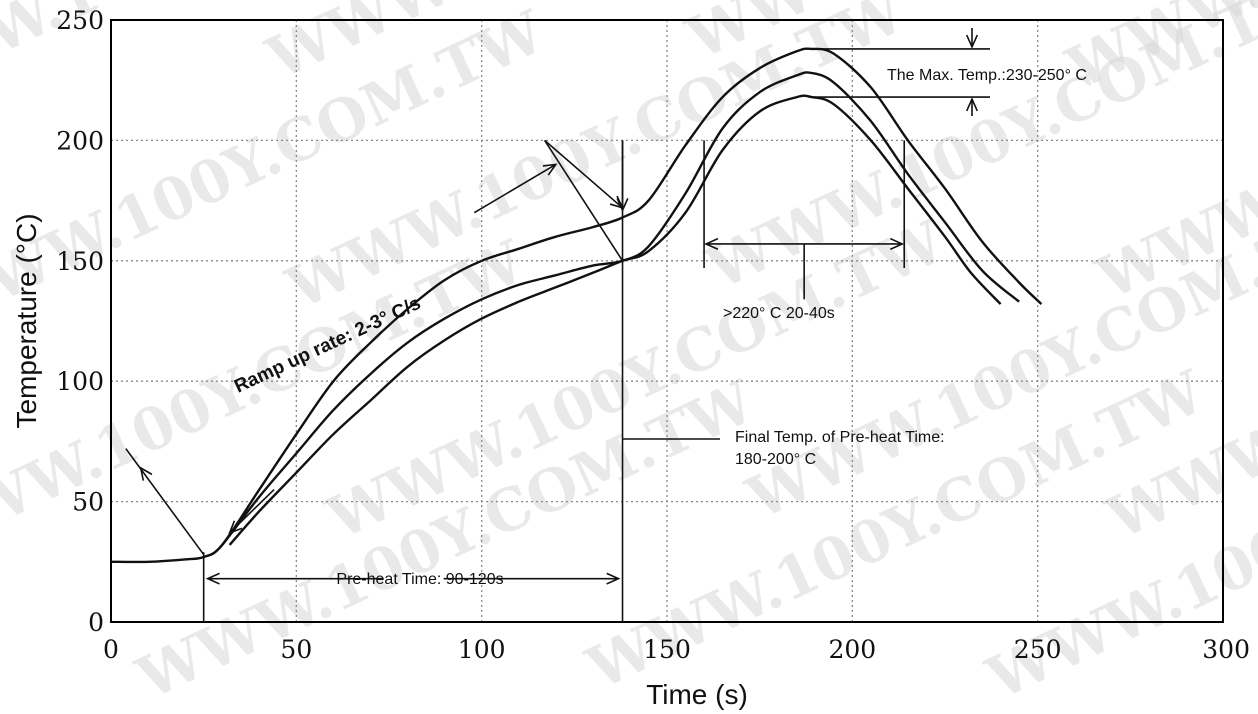  What do you see at coordinates (419, 579) in the screenshot?
I see `preheat-label: Pre-heat Time: 90-120s` at bounding box center [419, 579].